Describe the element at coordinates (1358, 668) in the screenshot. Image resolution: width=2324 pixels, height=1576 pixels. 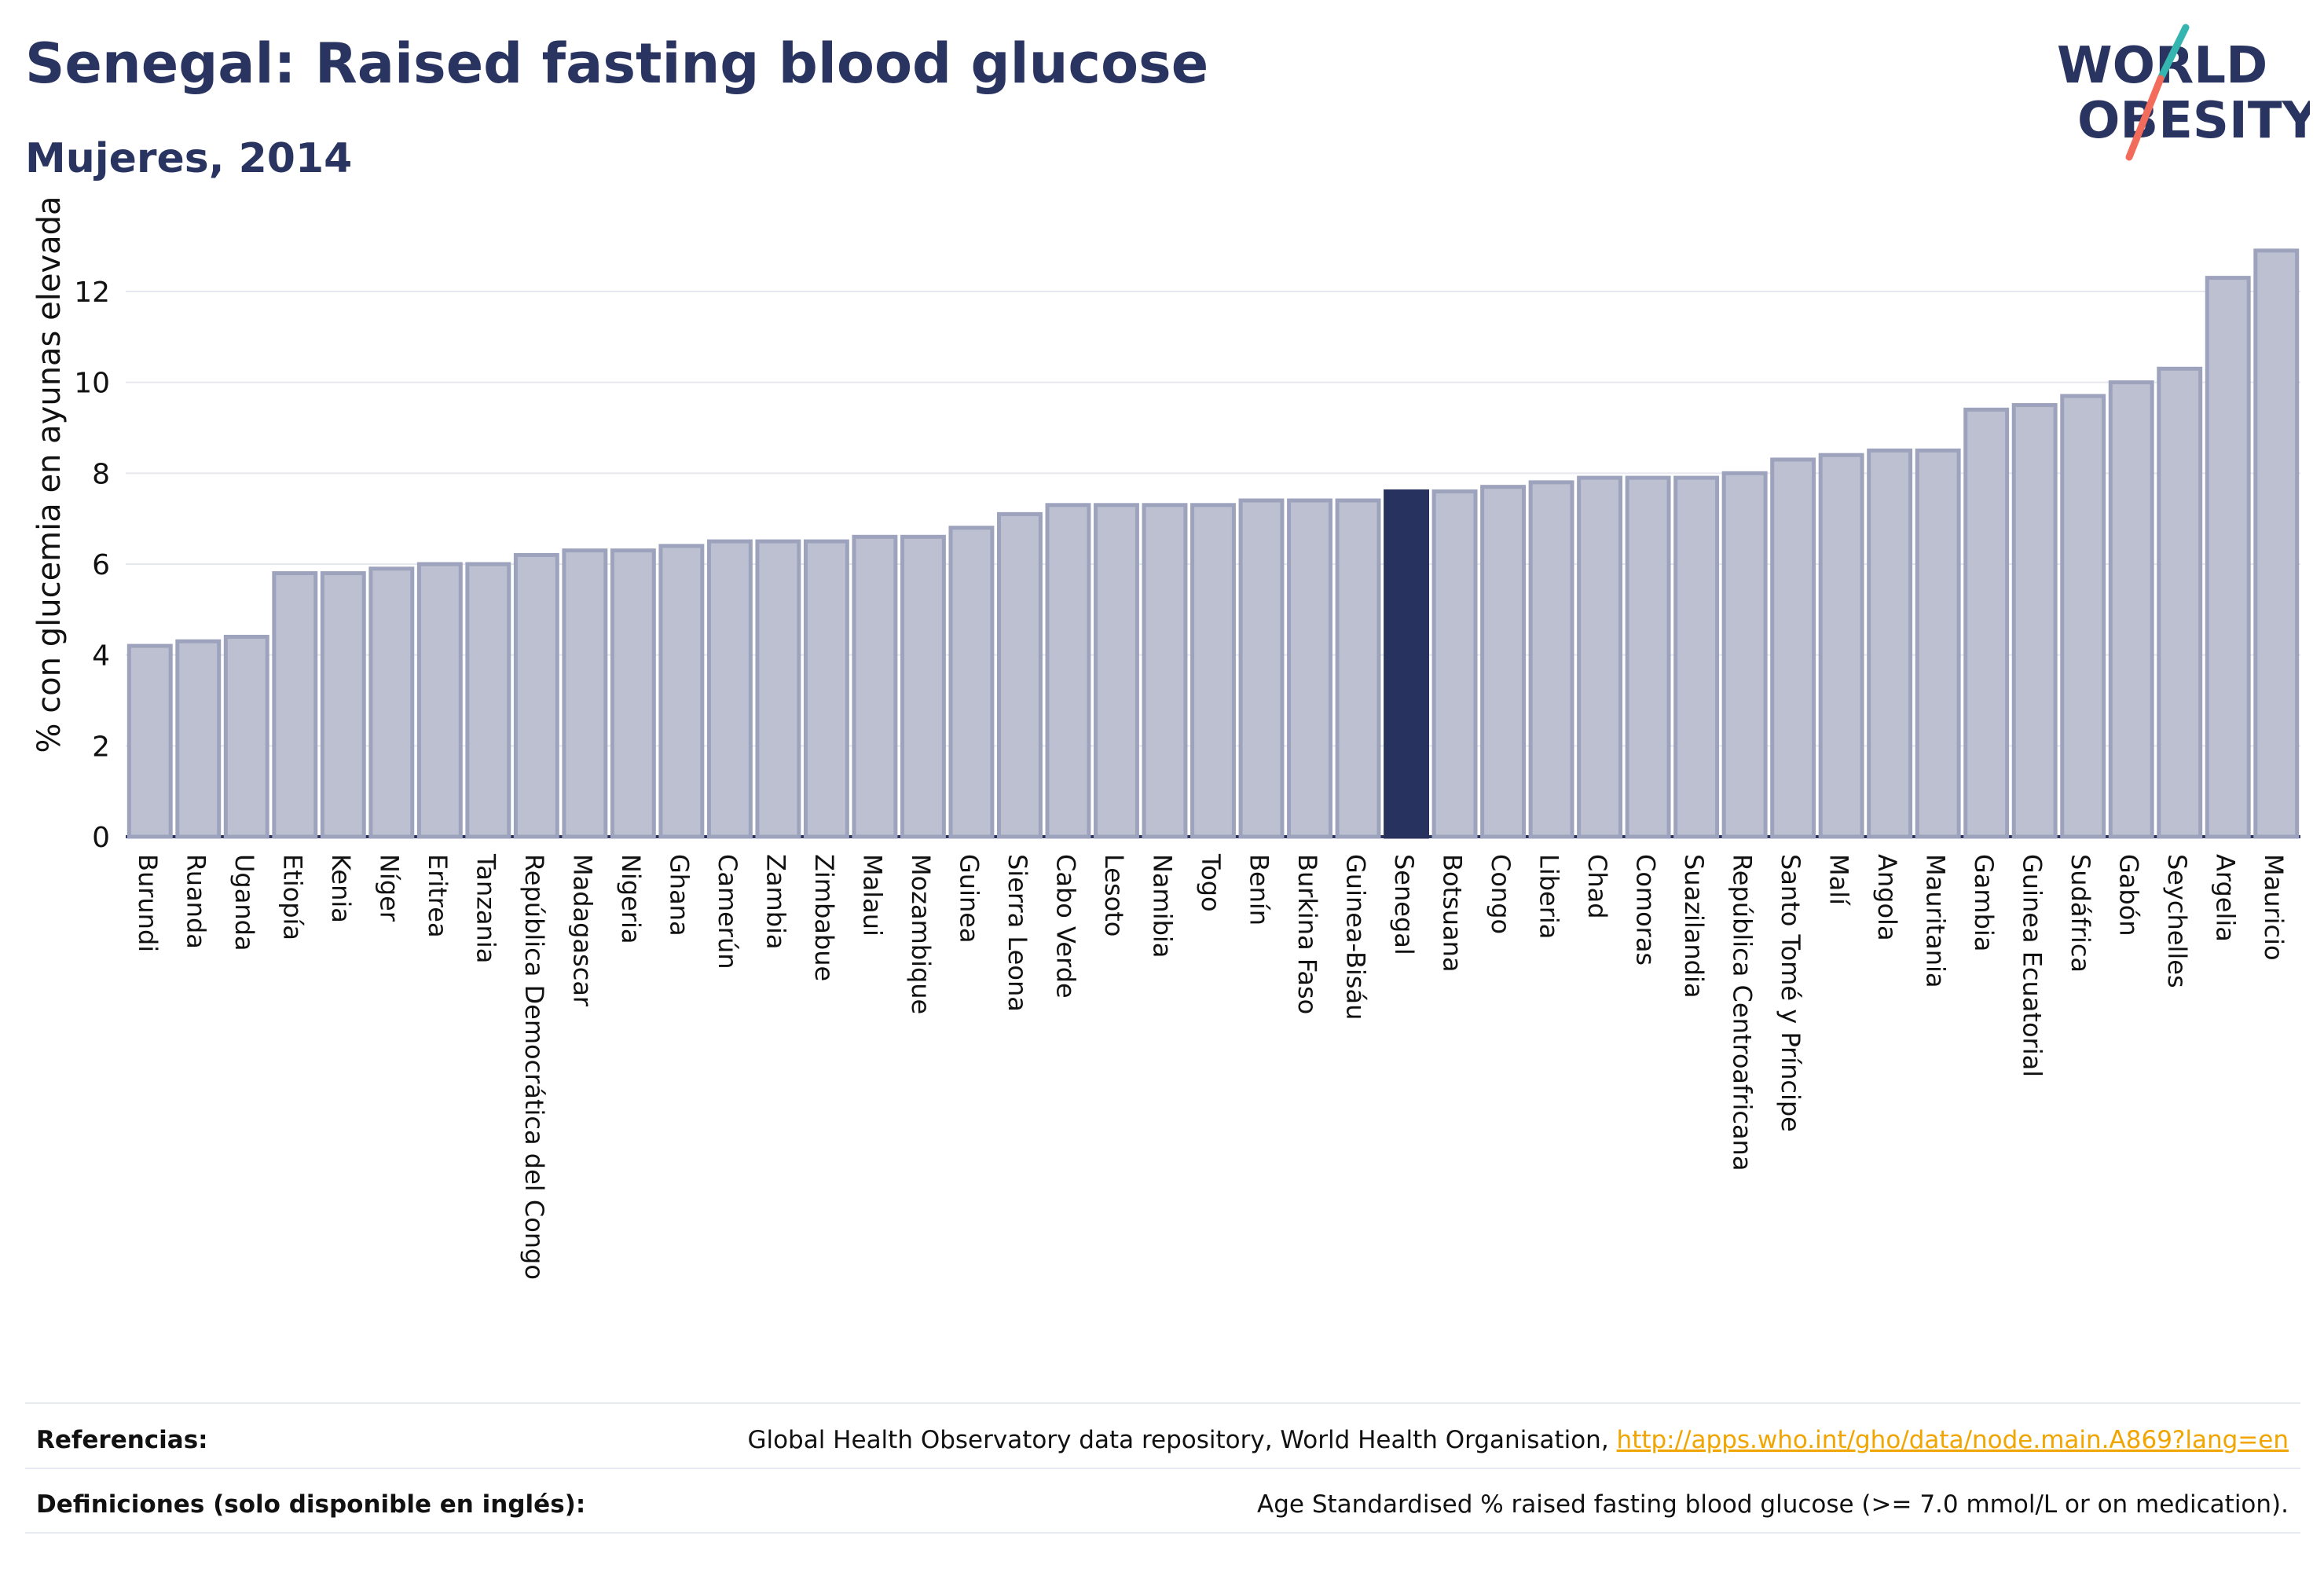
I see `bar-guinea-bisáu` at that location.